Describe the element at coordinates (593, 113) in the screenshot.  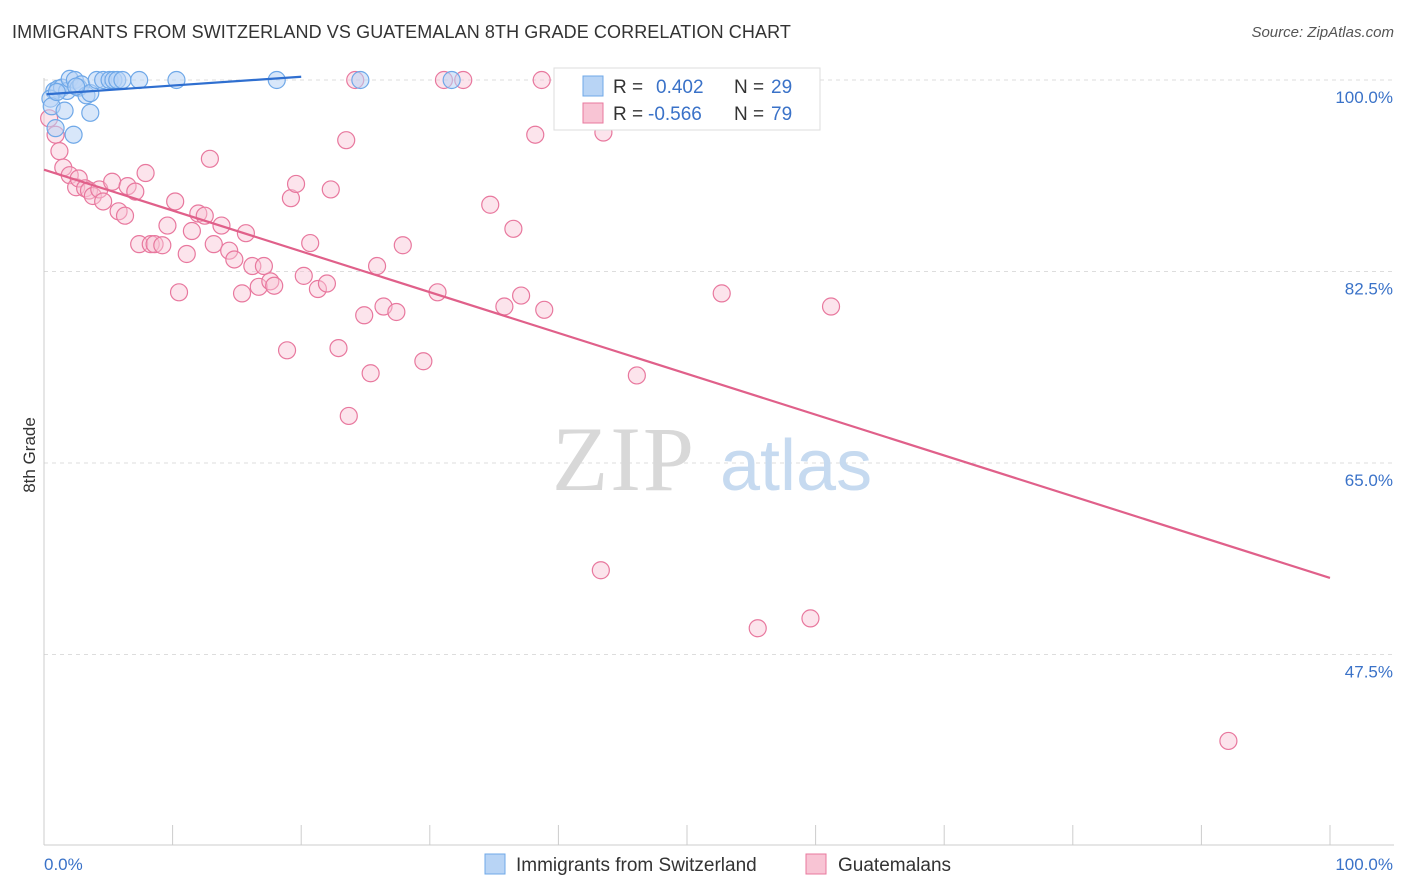
I see `legend-swatch-guatemalans` at that location.